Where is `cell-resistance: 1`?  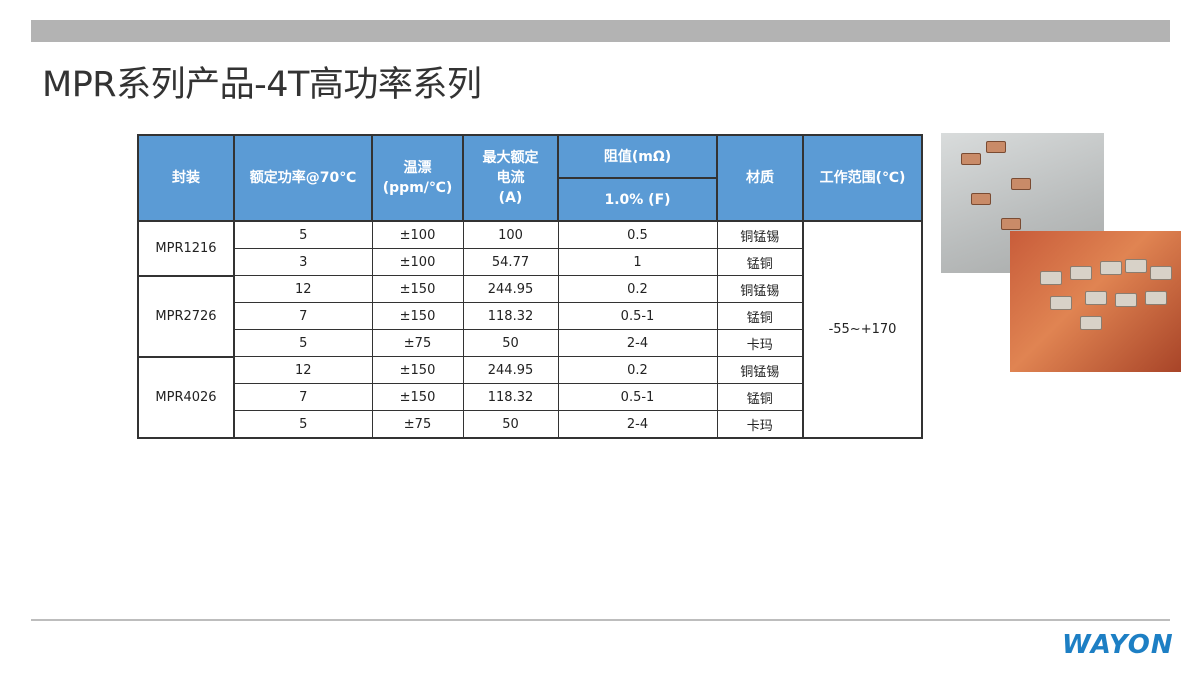
cell-resistance: 1 is located at coordinates (637, 262).